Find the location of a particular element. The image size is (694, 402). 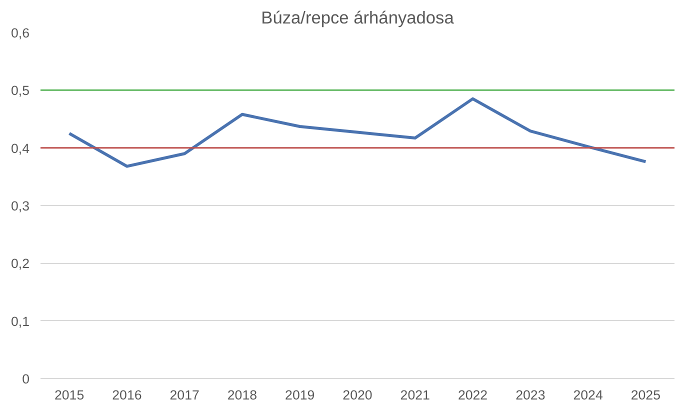

y-tick-label: 0 is located at coordinates (26, 379).